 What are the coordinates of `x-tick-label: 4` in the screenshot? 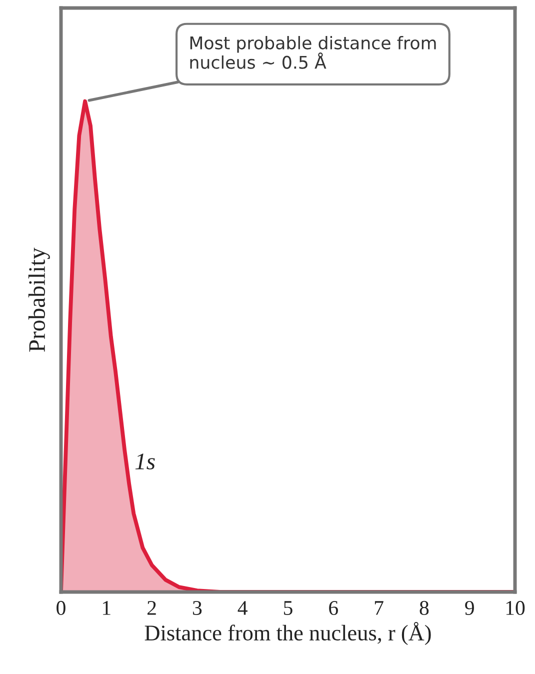 It's located at (243, 608).